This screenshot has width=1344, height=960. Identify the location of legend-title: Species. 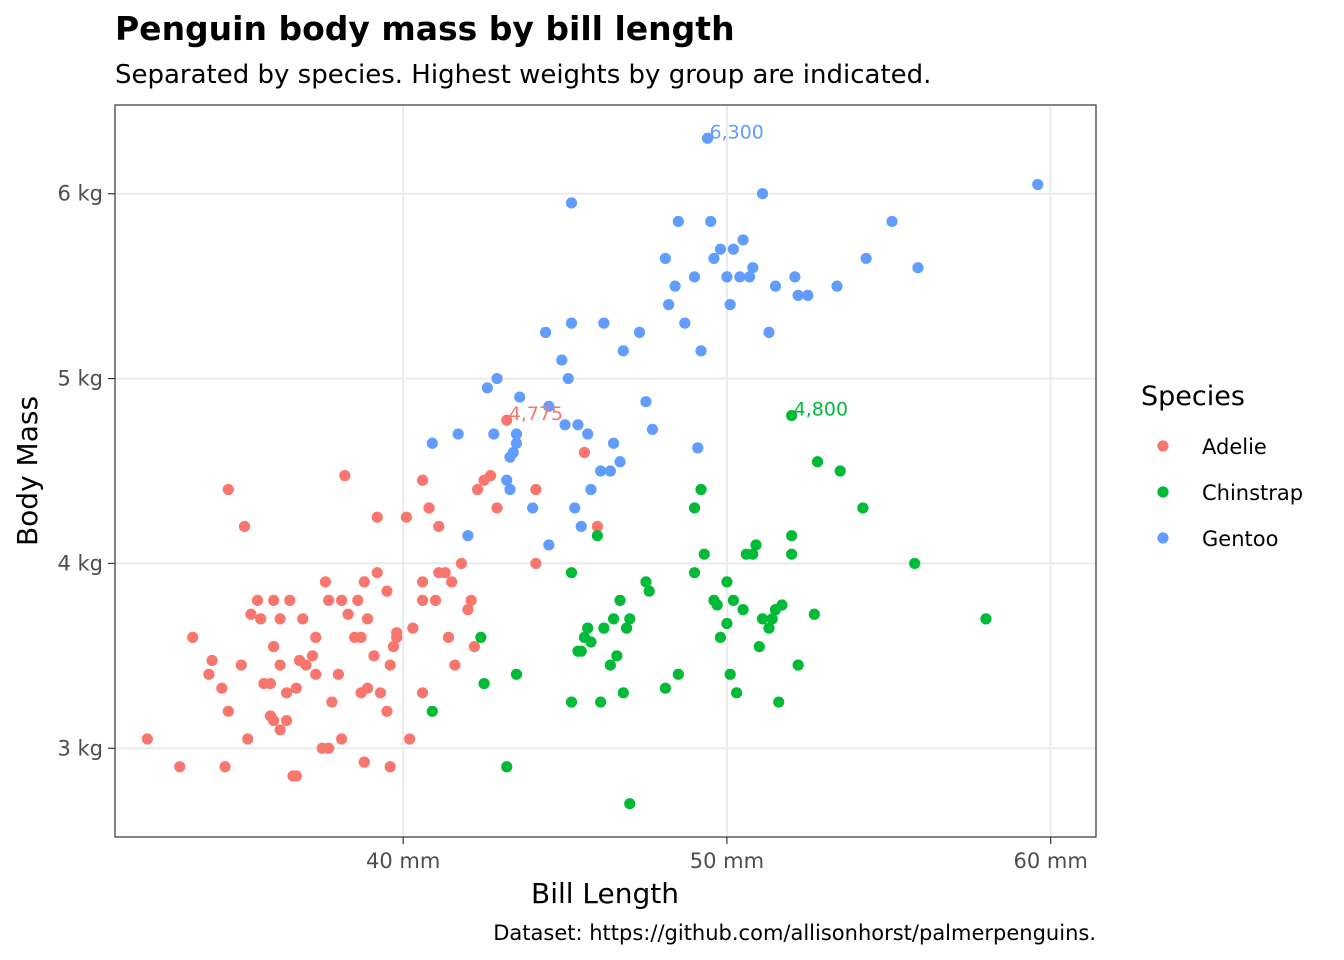
(1193, 396).